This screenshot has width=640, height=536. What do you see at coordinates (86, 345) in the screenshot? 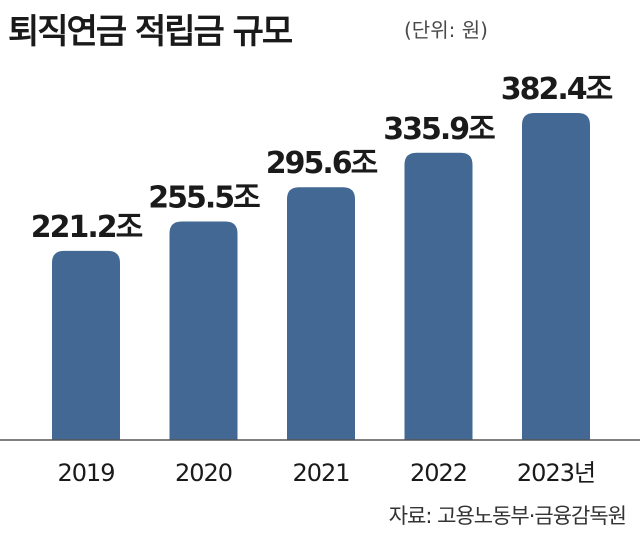
I see `bar-2019` at bounding box center [86, 345].